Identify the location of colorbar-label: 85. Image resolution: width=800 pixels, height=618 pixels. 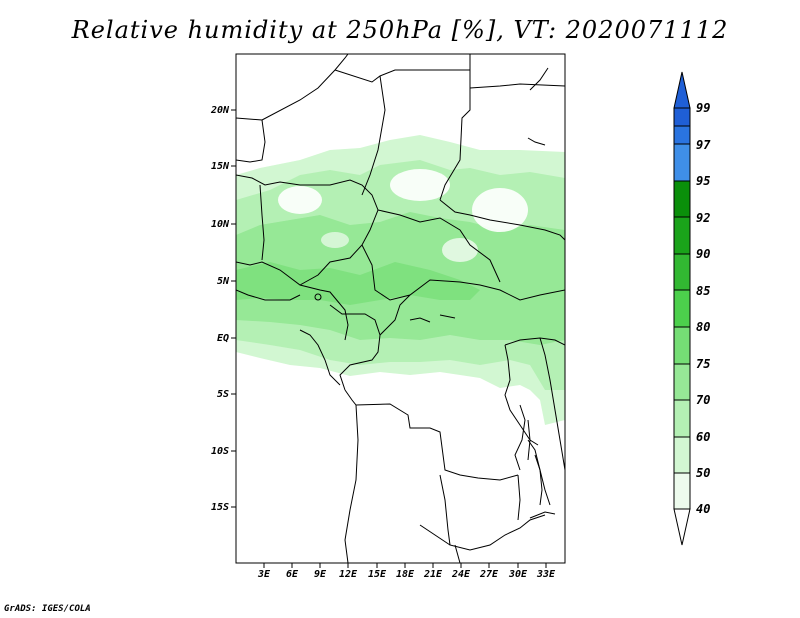
(703, 291).